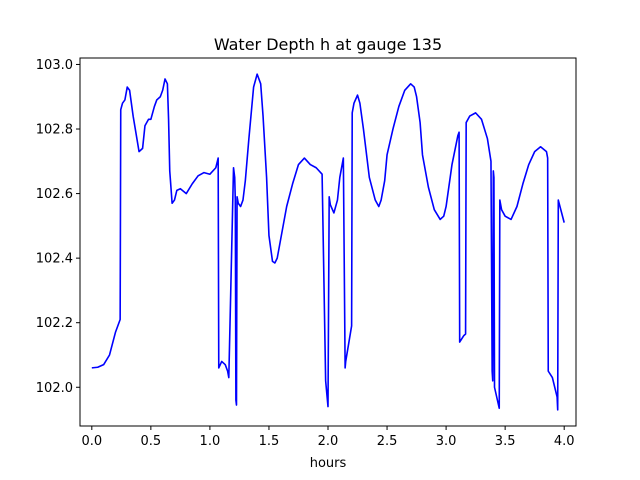 The width and height of the screenshot is (640, 480). What do you see at coordinates (328, 44) in the screenshot?
I see `chart-title: Water Depth h at gauge 135` at bounding box center [328, 44].